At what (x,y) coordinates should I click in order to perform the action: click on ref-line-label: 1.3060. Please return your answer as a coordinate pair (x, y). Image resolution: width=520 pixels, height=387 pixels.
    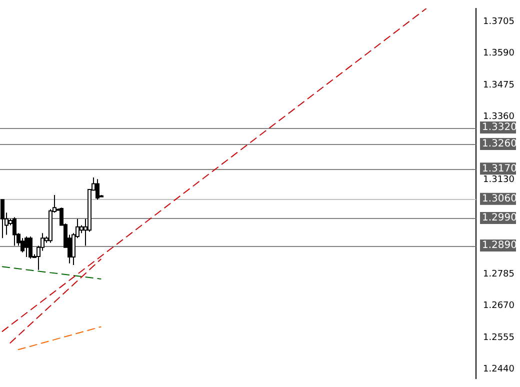
    Looking at the image, I should click on (499, 198).